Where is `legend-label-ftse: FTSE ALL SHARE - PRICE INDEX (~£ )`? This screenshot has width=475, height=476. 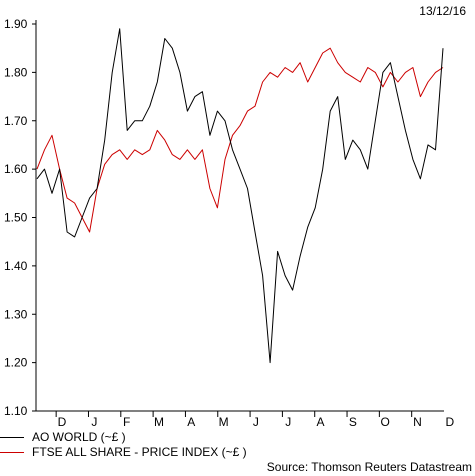 legend-label-ftse: FTSE ALL SHARE - PRICE INDEX (~£ ) is located at coordinates (139, 452).